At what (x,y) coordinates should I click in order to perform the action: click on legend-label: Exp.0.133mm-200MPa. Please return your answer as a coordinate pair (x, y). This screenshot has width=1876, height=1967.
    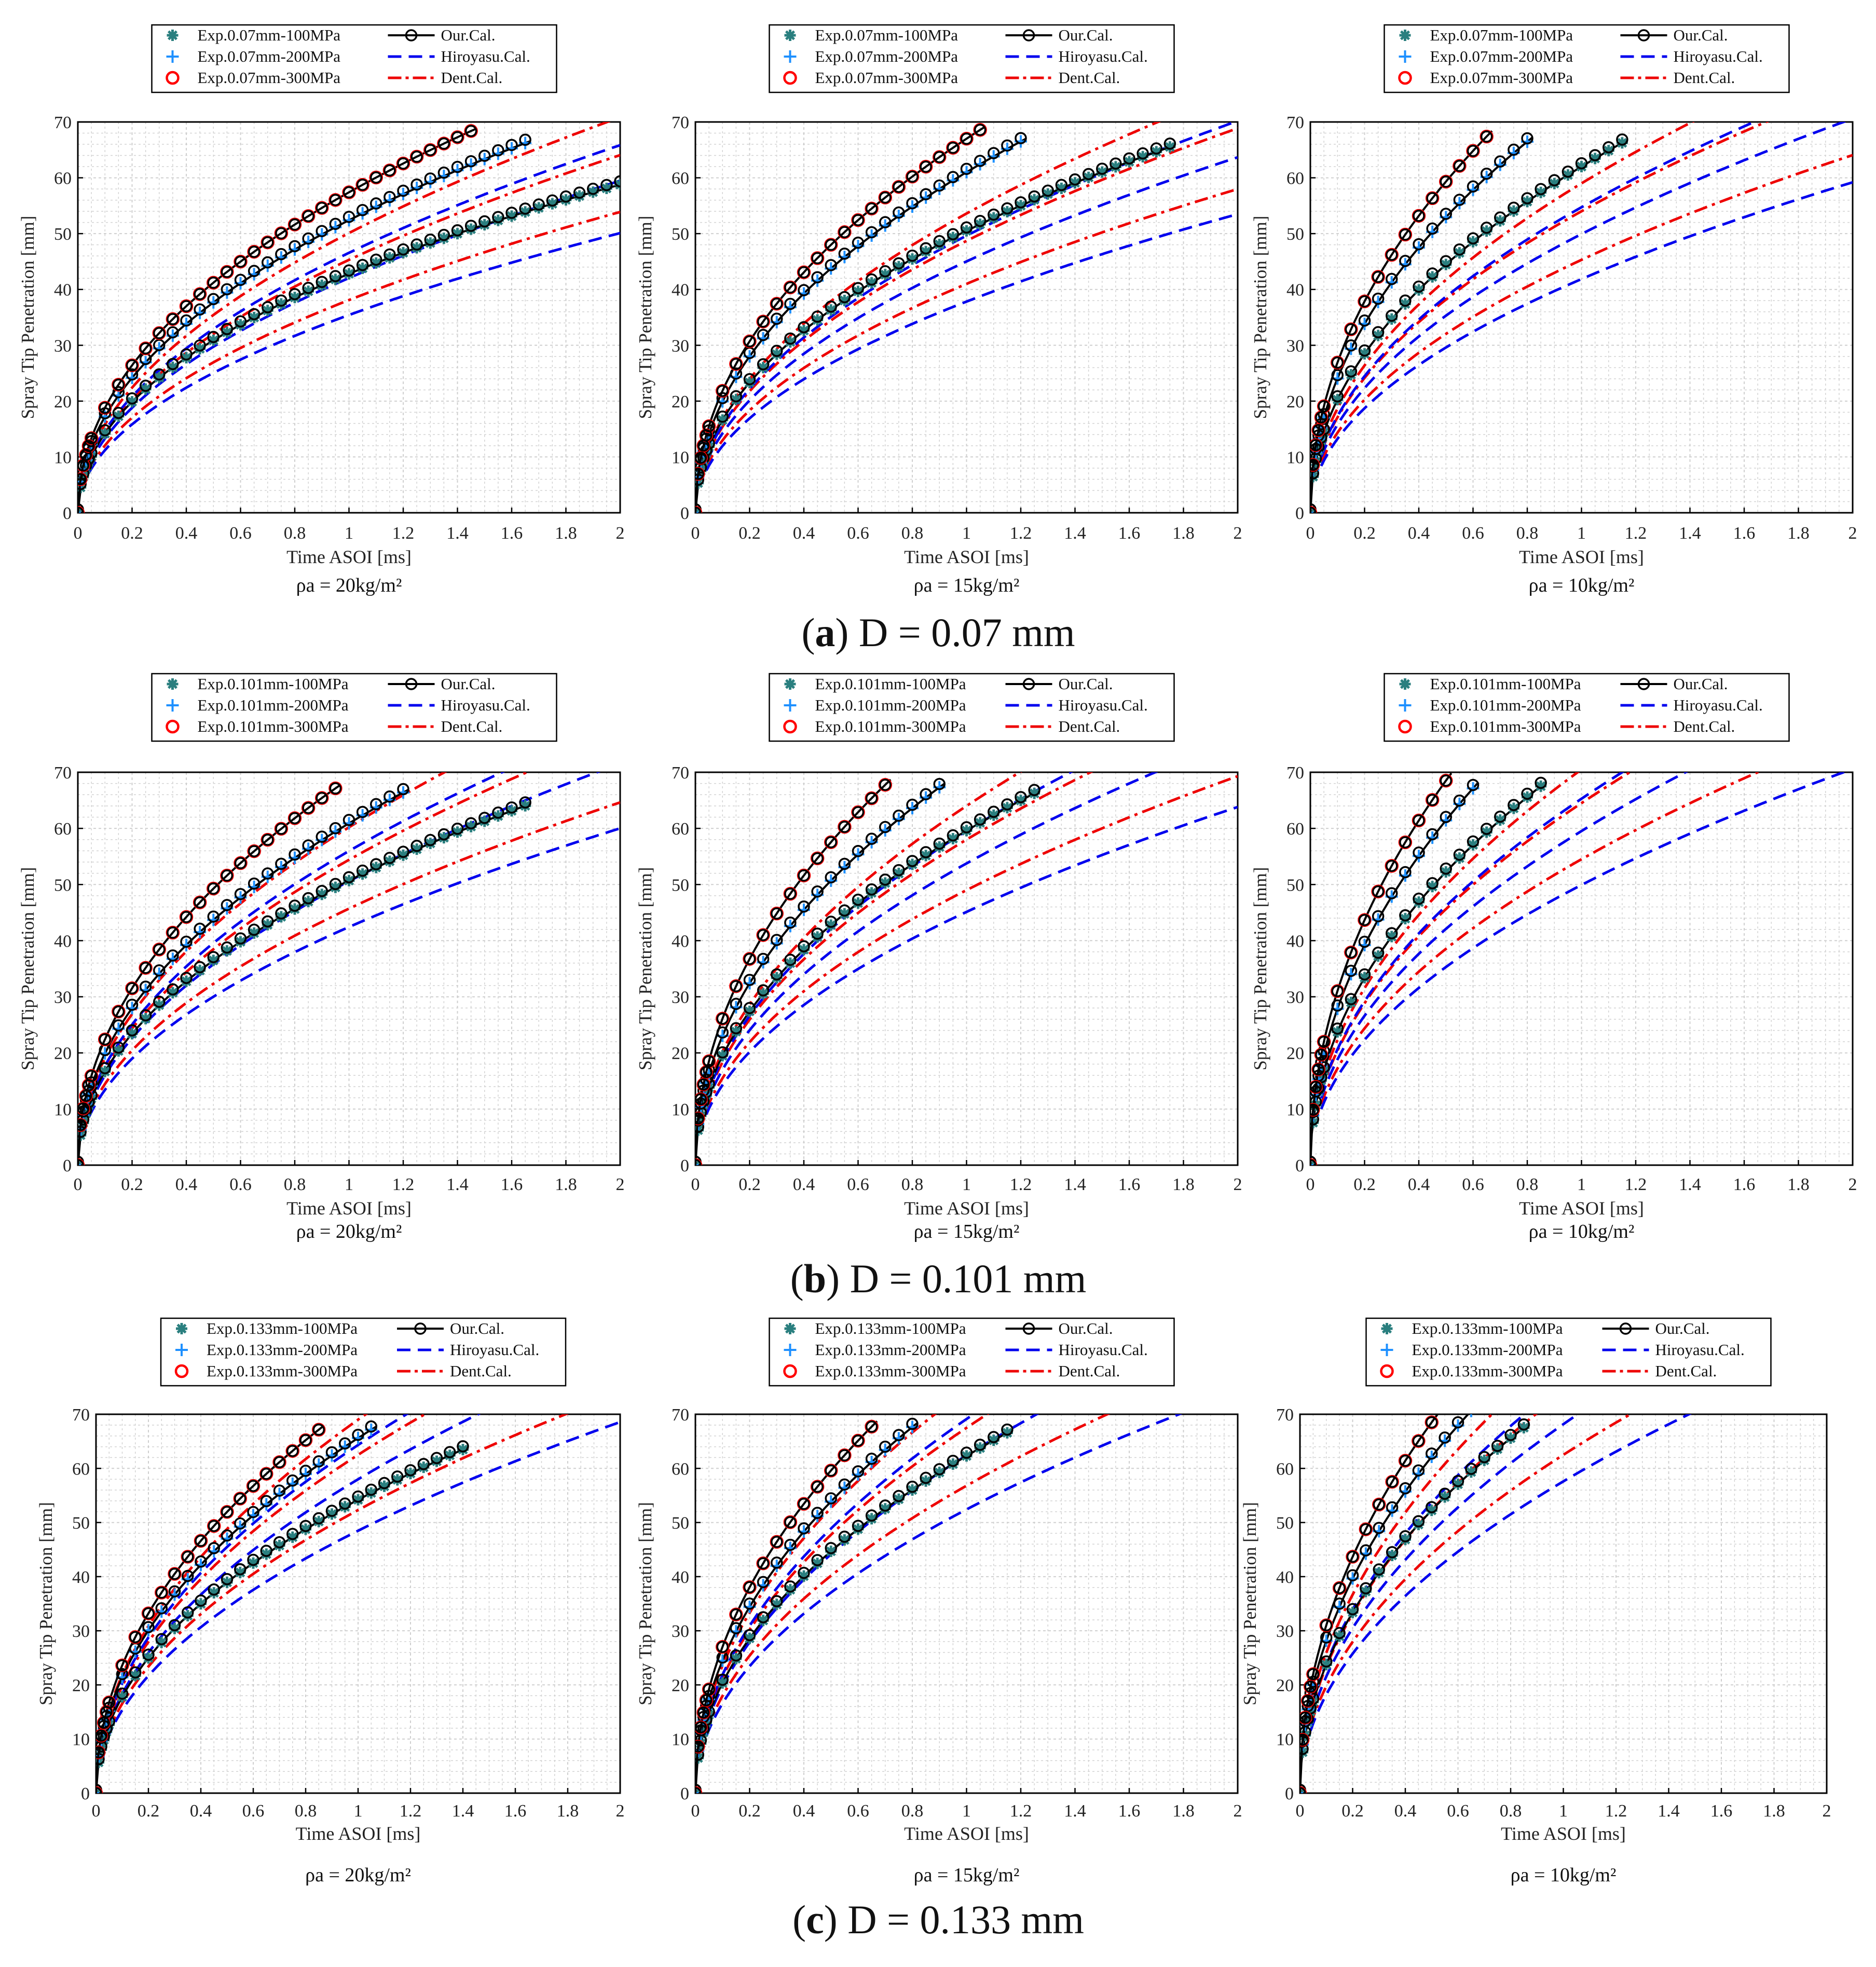
    Looking at the image, I should click on (891, 1350).